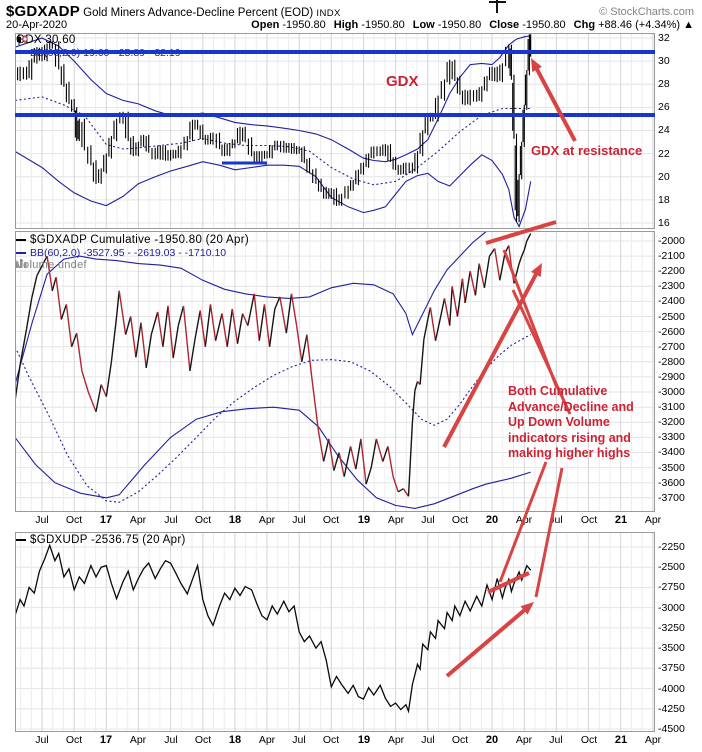  Describe the element at coordinates (235, 520) in the screenshot. I see `x-tick-label: 18` at that location.